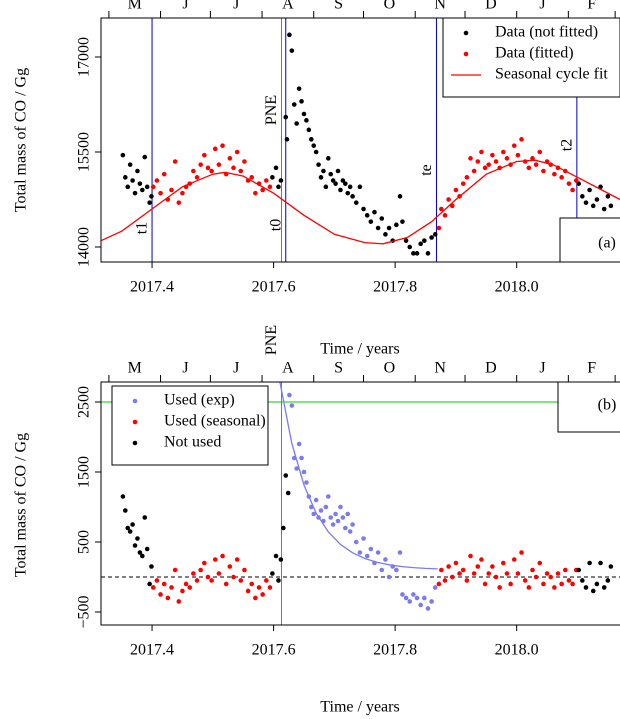 This screenshot has width=620, height=719. What do you see at coordinates (588, 407) in the screenshot?
I see `panel-label-box` at bounding box center [588, 407].